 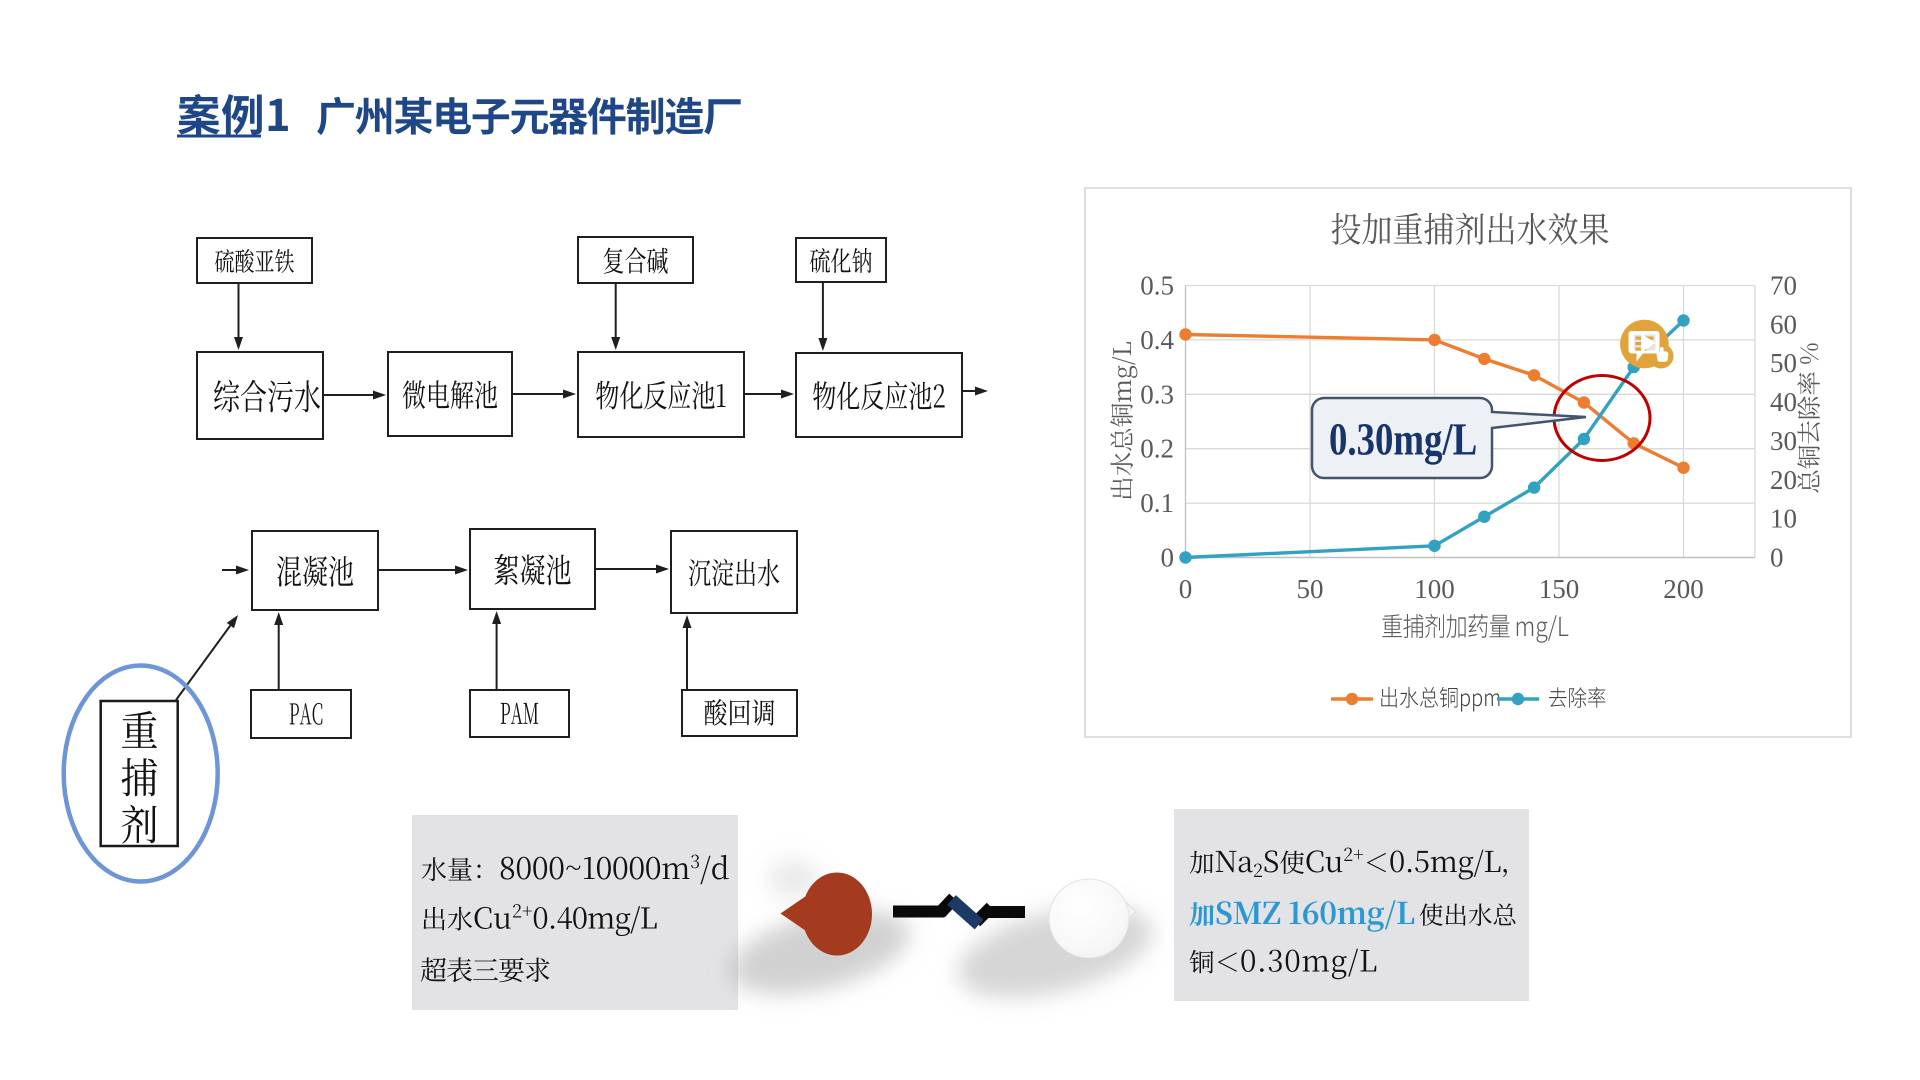 What do you see at coordinates (1783, 324) in the screenshot?
I see `svg-text: 60` at bounding box center [1783, 324].